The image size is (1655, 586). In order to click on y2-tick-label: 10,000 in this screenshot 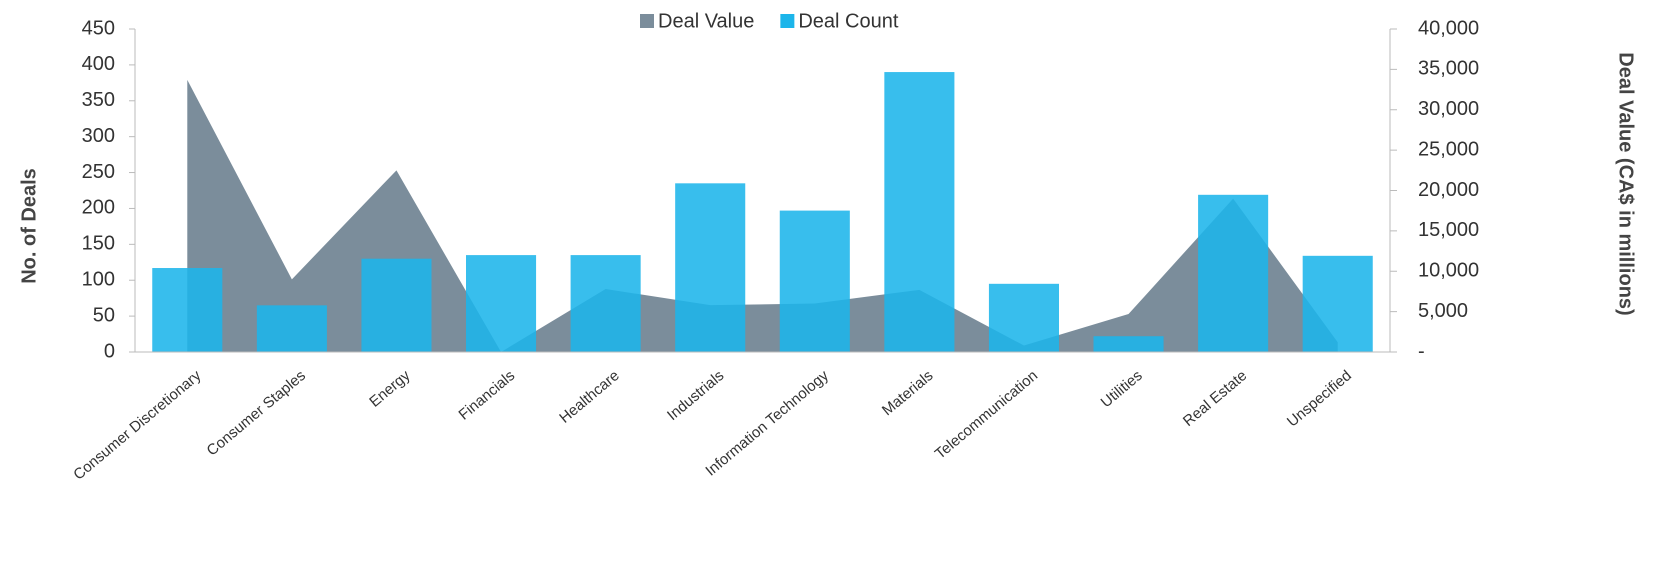, I will do `click(1448, 271)`.